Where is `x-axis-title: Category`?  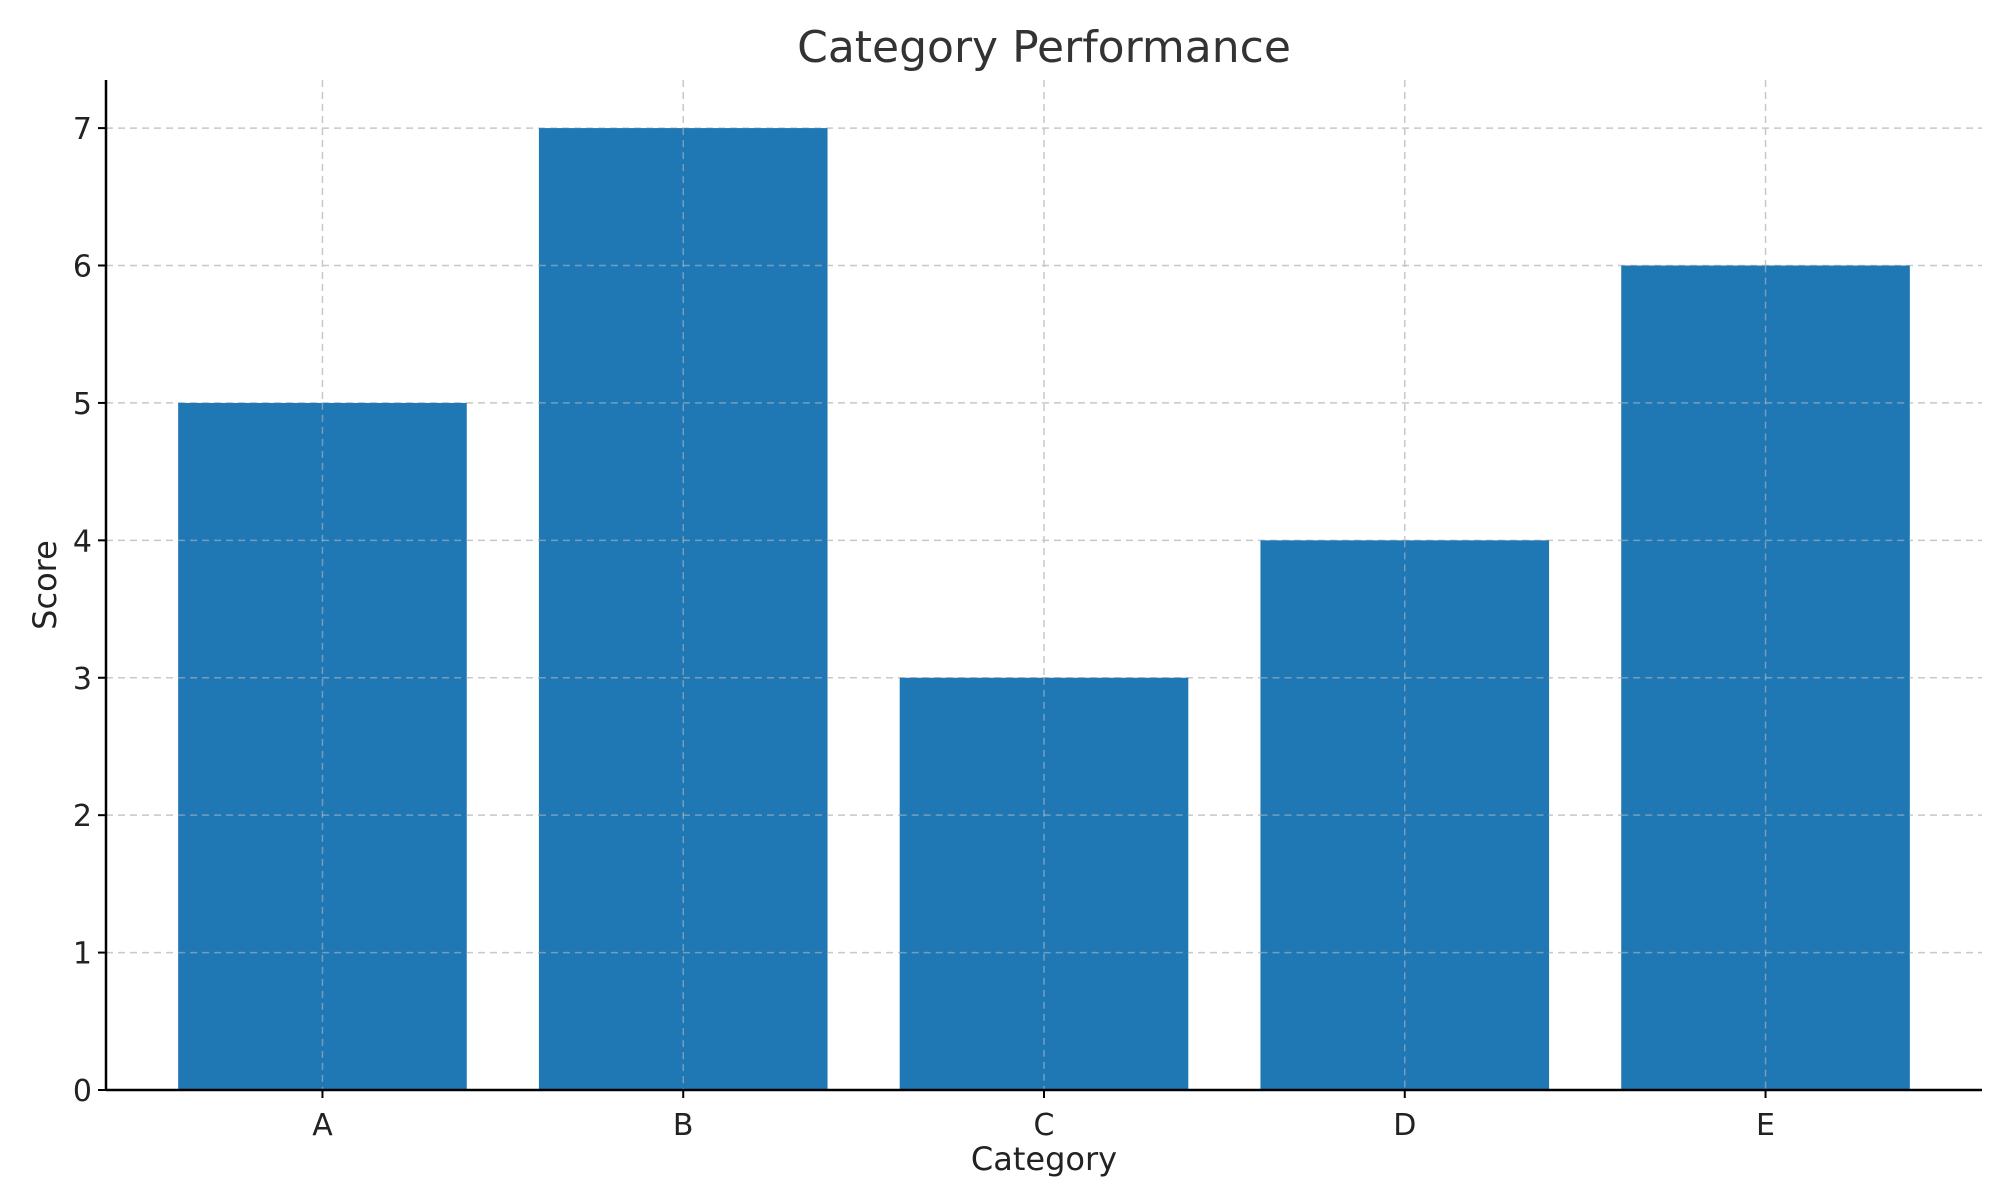 x-axis-title: Category is located at coordinates (1044, 1159).